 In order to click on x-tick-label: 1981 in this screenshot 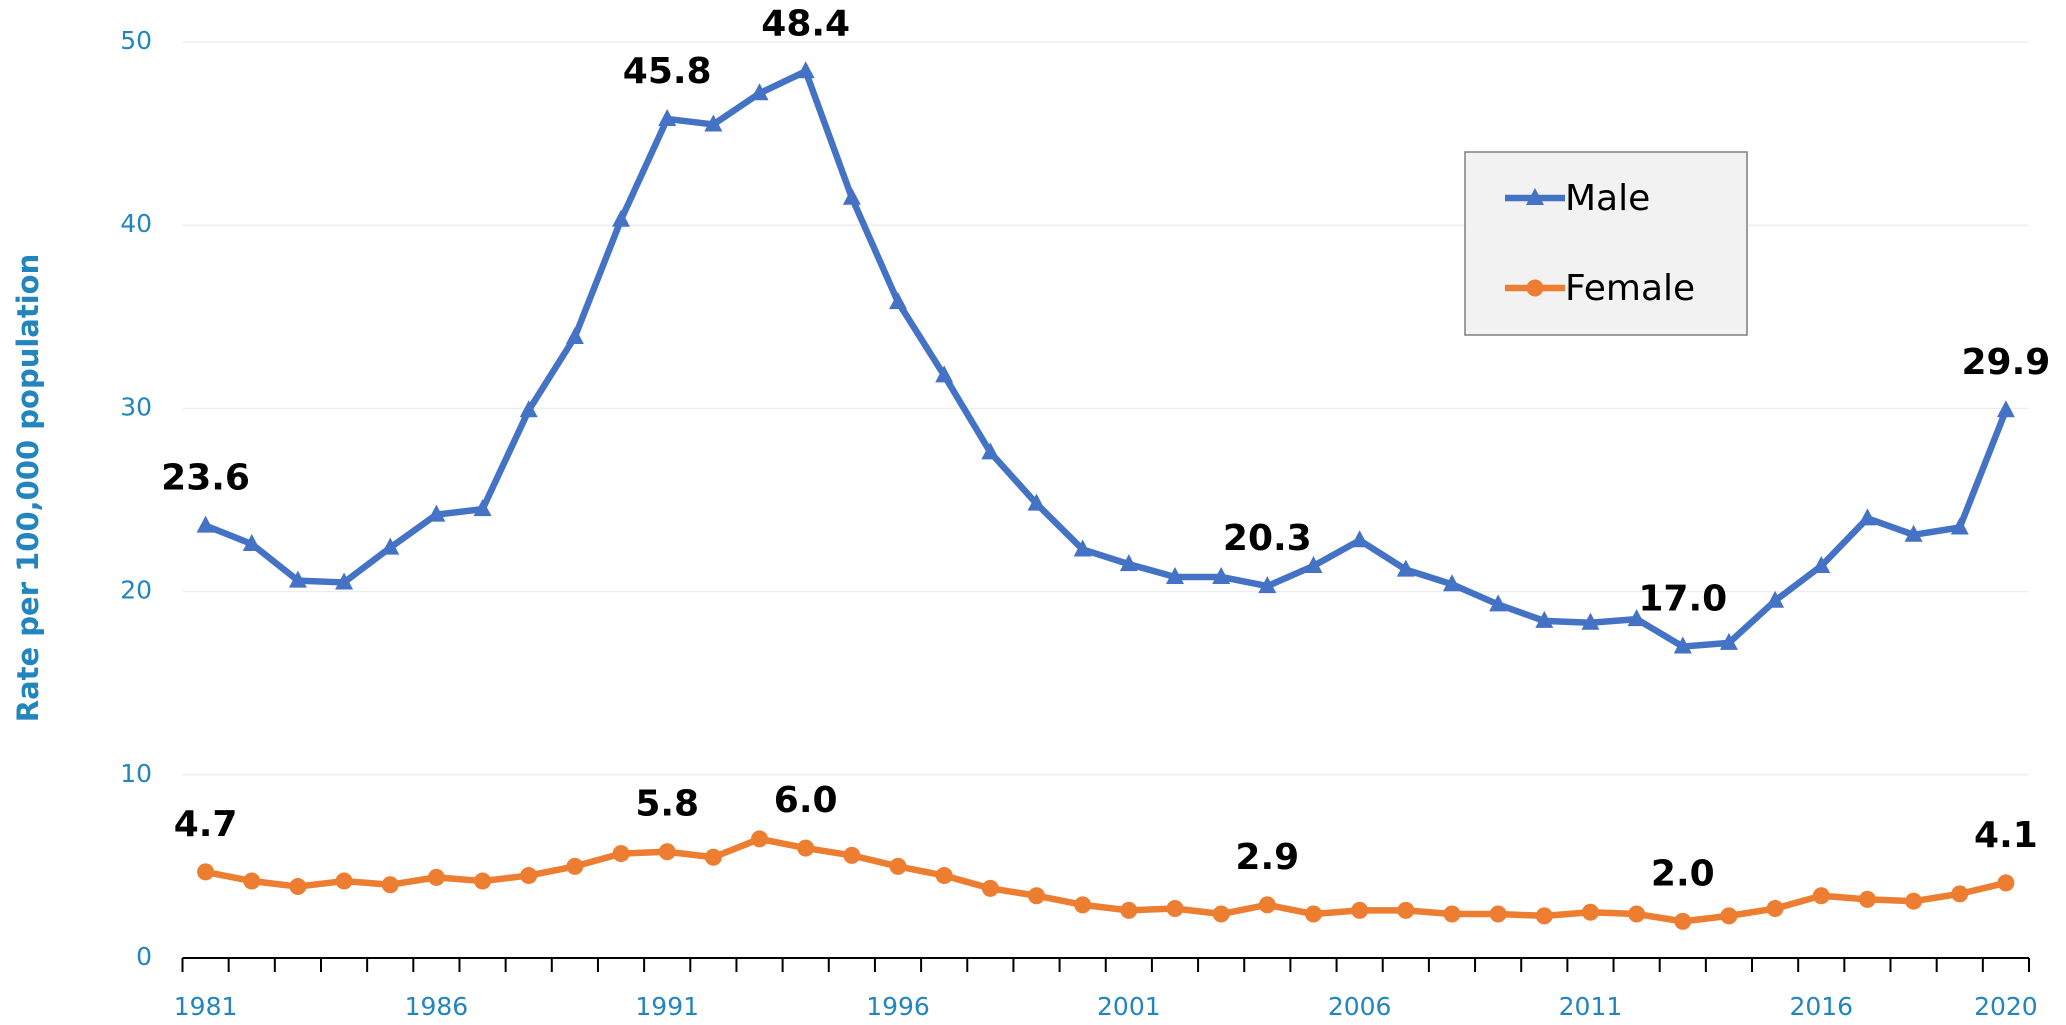, I will do `click(206, 1006)`.